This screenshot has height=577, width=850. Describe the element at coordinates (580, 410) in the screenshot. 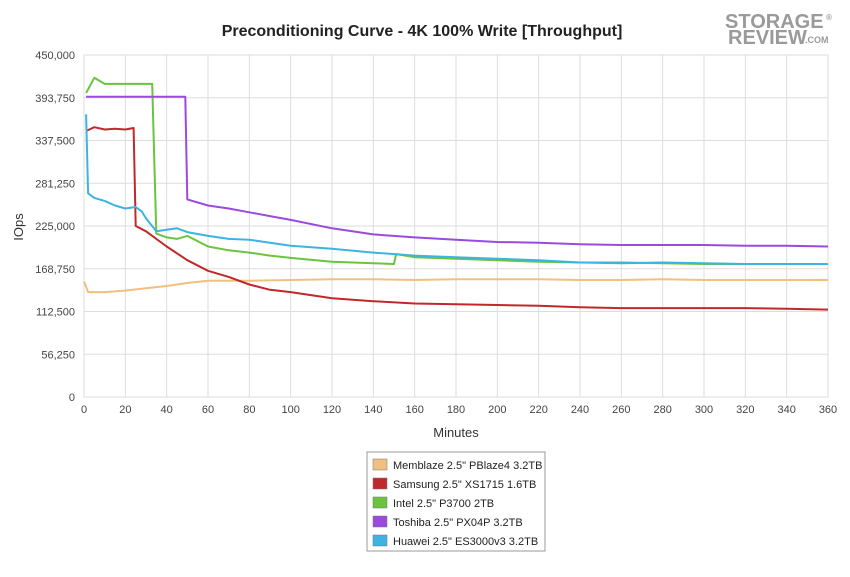

I see `x-tick-label: 240` at that location.